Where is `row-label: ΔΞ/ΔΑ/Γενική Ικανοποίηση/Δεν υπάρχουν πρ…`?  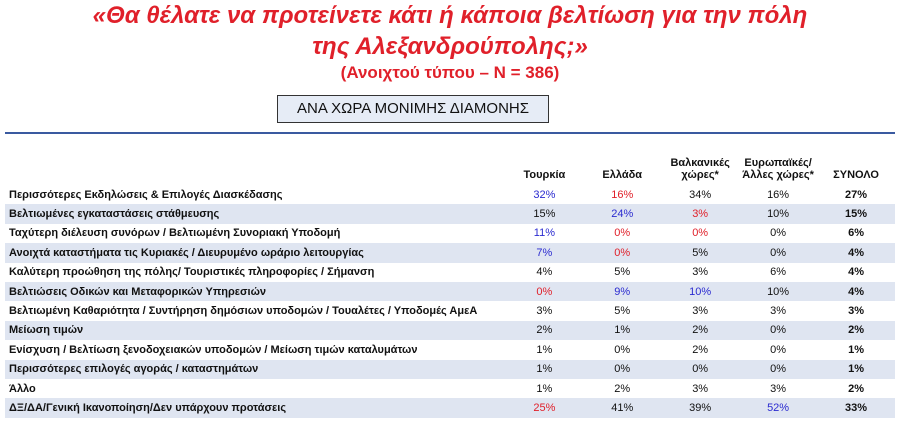 row-label: ΔΞ/ΔΑ/Γενική Ικανοποίηση/Δεν υπάρχουν πρ… is located at coordinates (255, 408).